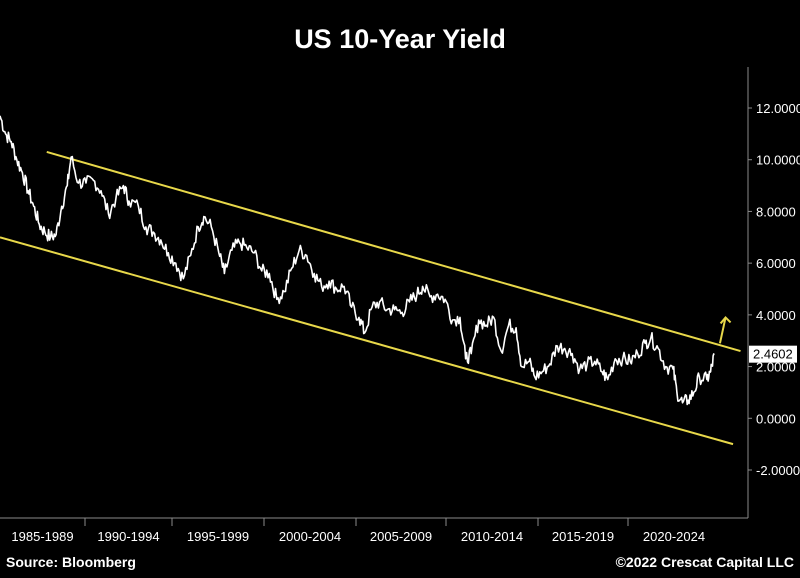 The height and width of the screenshot is (578, 800). Describe the element at coordinates (776, 263) in the screenshot. I see `y-tick-label: 6.0000` at that location.